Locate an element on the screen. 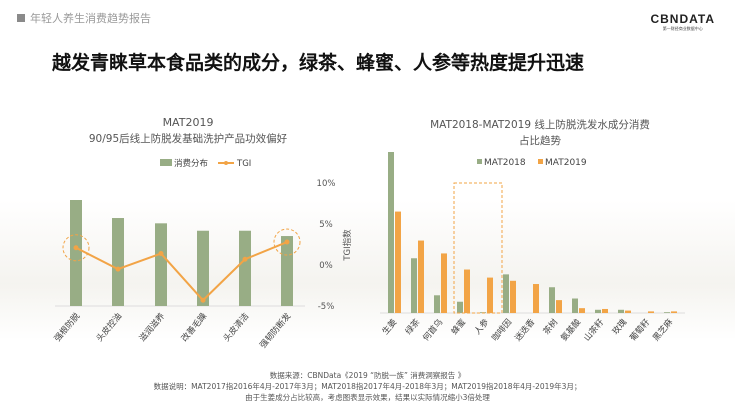 The image size is (735, 408). report-header: 年轻人养生消费趋势报告 is located at coordinates (84, 18).